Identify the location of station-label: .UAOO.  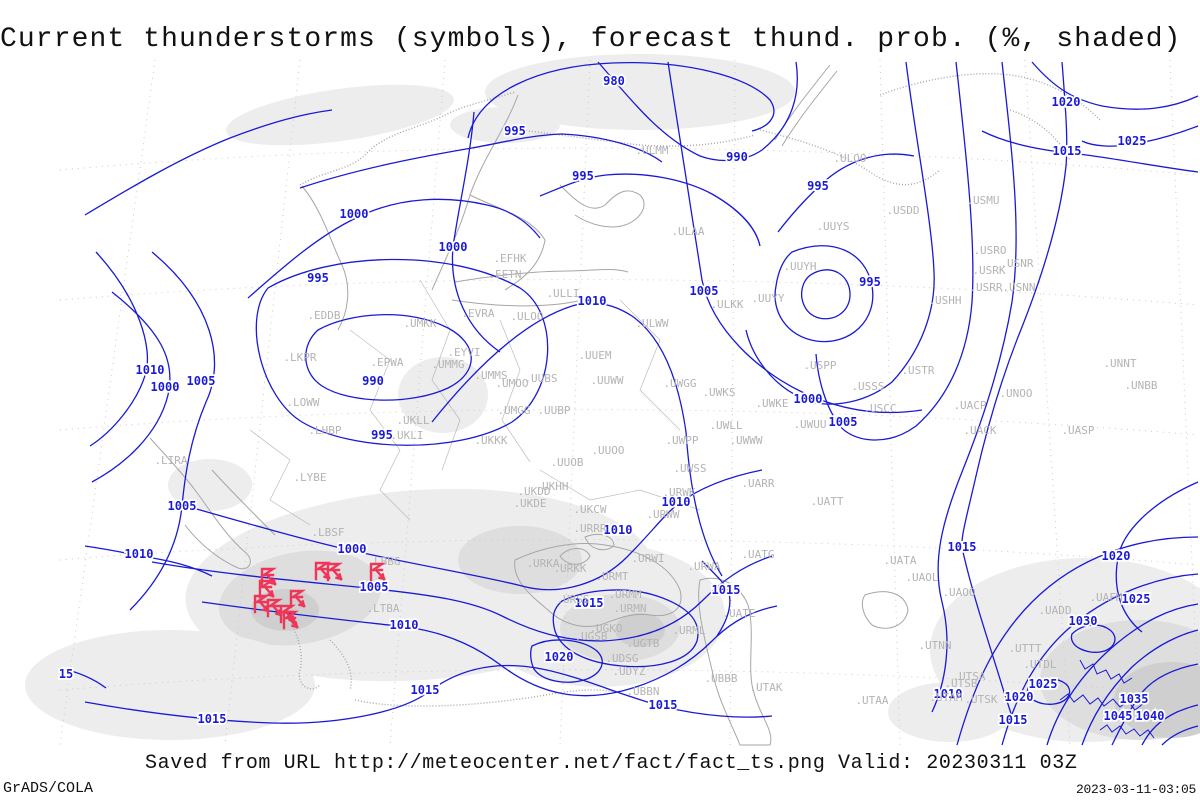
(958, 592).